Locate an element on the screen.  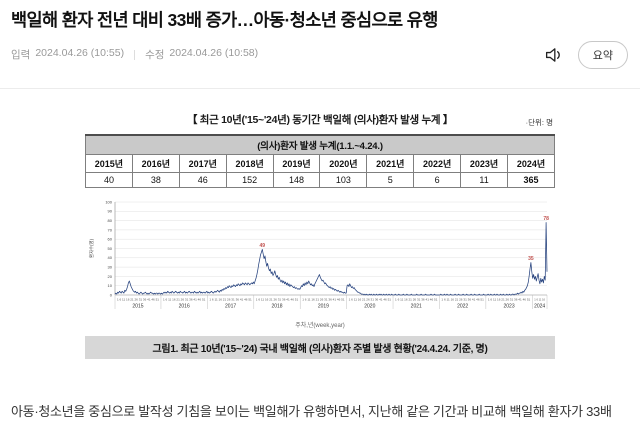
svg-text: 70 is located at coordinates (110, 229).